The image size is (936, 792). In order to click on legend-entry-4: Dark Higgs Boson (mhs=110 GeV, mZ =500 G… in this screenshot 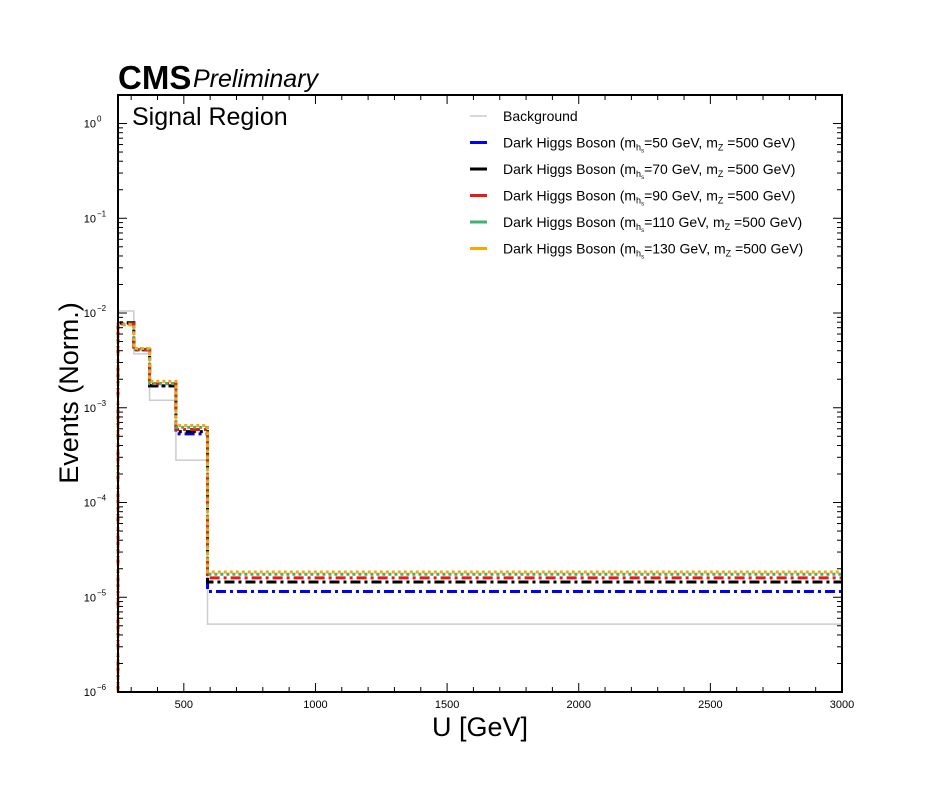, I will do `click(652, 224)`.